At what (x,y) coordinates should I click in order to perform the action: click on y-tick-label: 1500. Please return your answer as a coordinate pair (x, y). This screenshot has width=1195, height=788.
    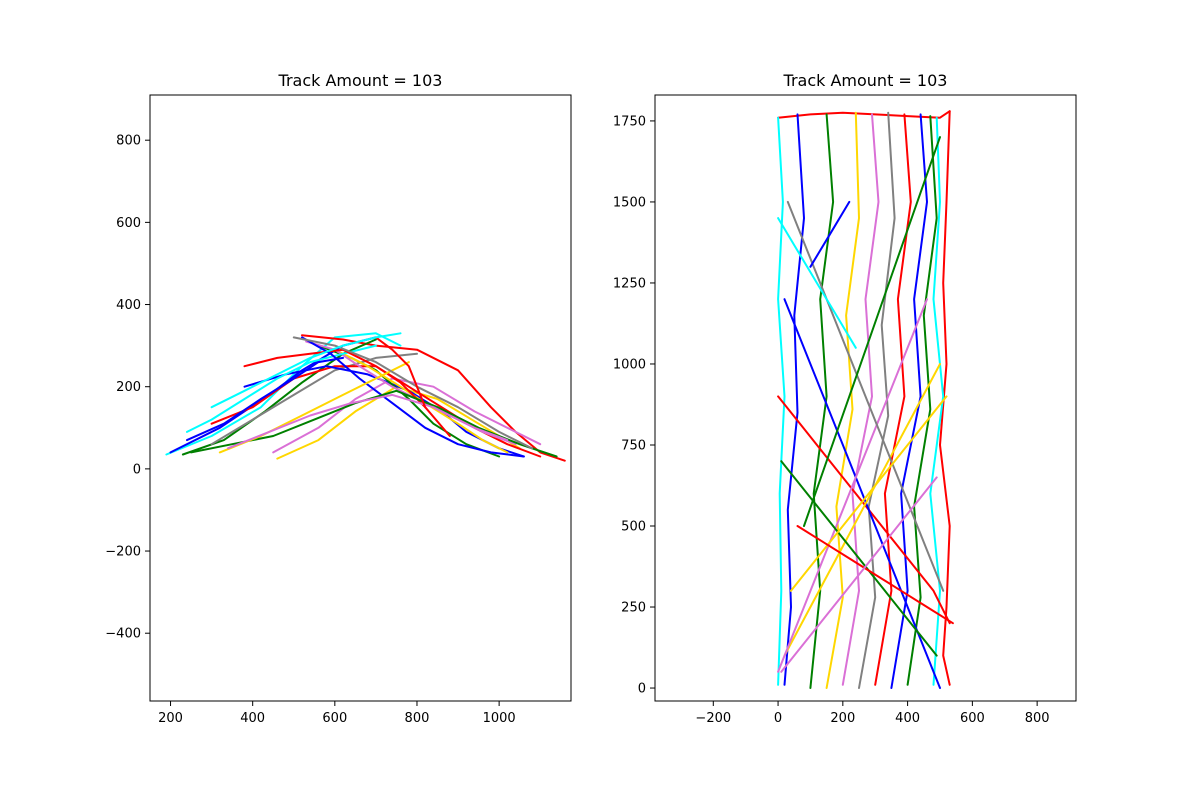
    Looking at the image, I should click on (629, 202).